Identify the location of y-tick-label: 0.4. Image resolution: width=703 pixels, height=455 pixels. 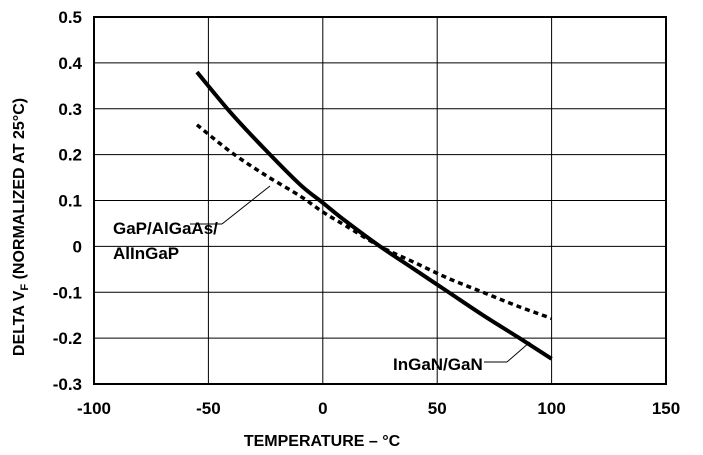
(70, 63).